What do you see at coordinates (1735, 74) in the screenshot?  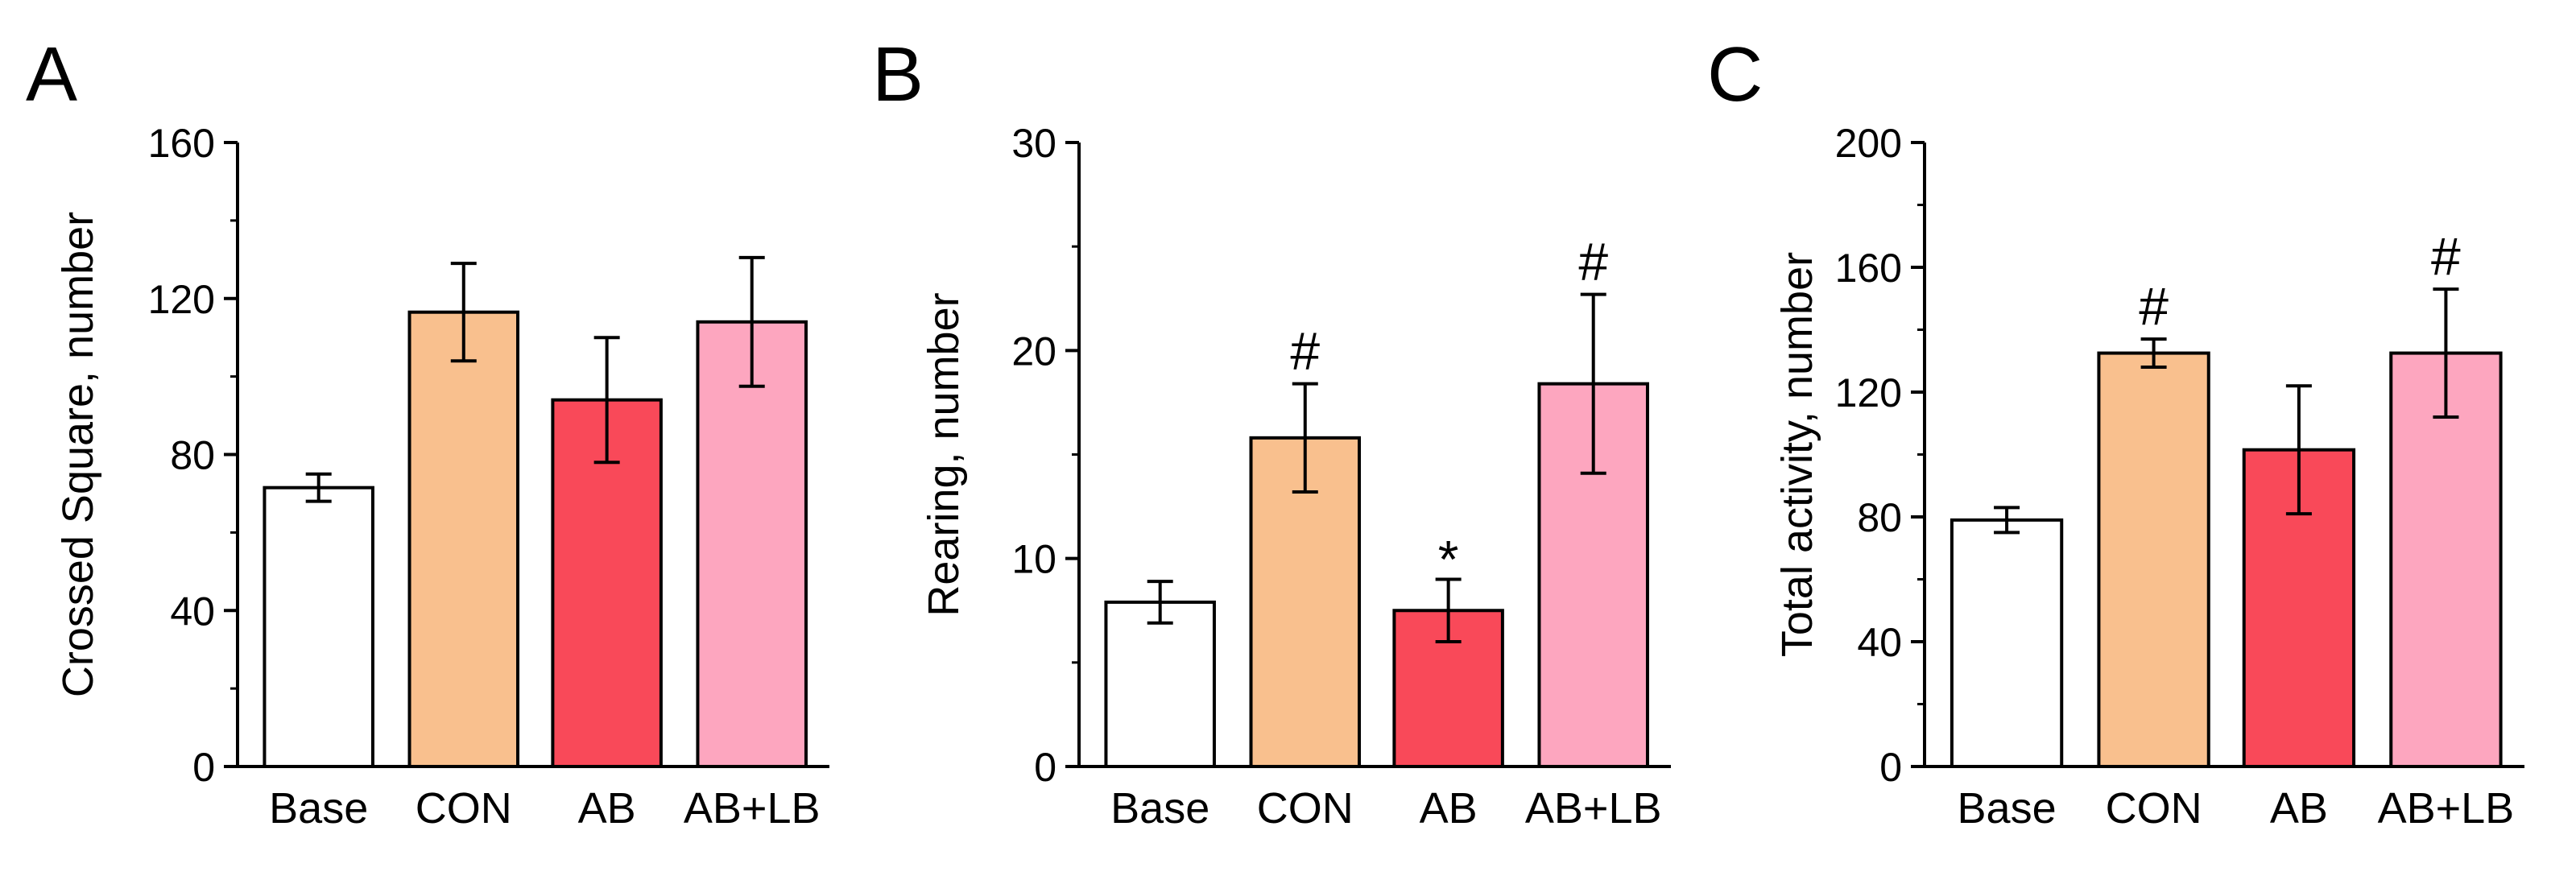 I see `panel-letter: C` at bounding box center [1735, 74].